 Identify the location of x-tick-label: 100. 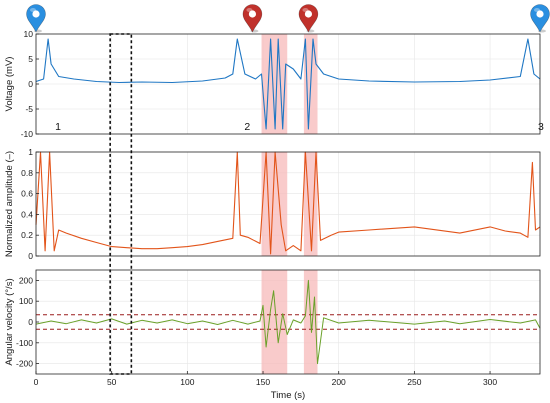
(187, 382).